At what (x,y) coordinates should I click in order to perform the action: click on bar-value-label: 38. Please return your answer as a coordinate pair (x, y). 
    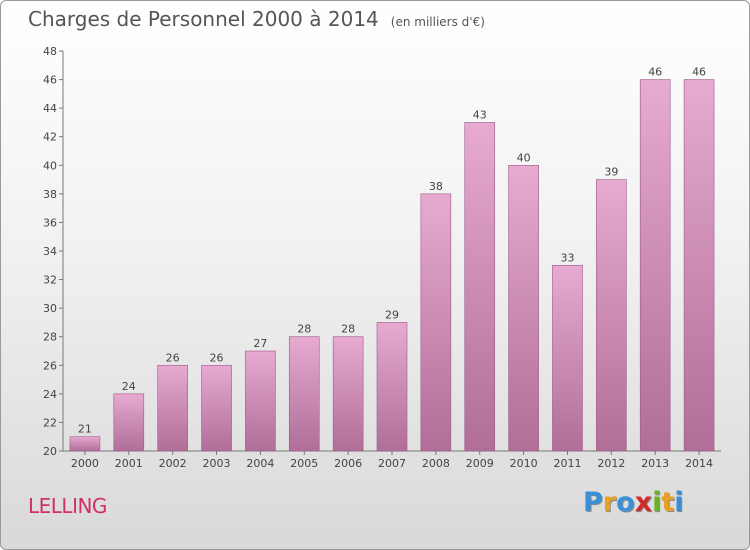
    Looking at the image, I should click on (436, 186).